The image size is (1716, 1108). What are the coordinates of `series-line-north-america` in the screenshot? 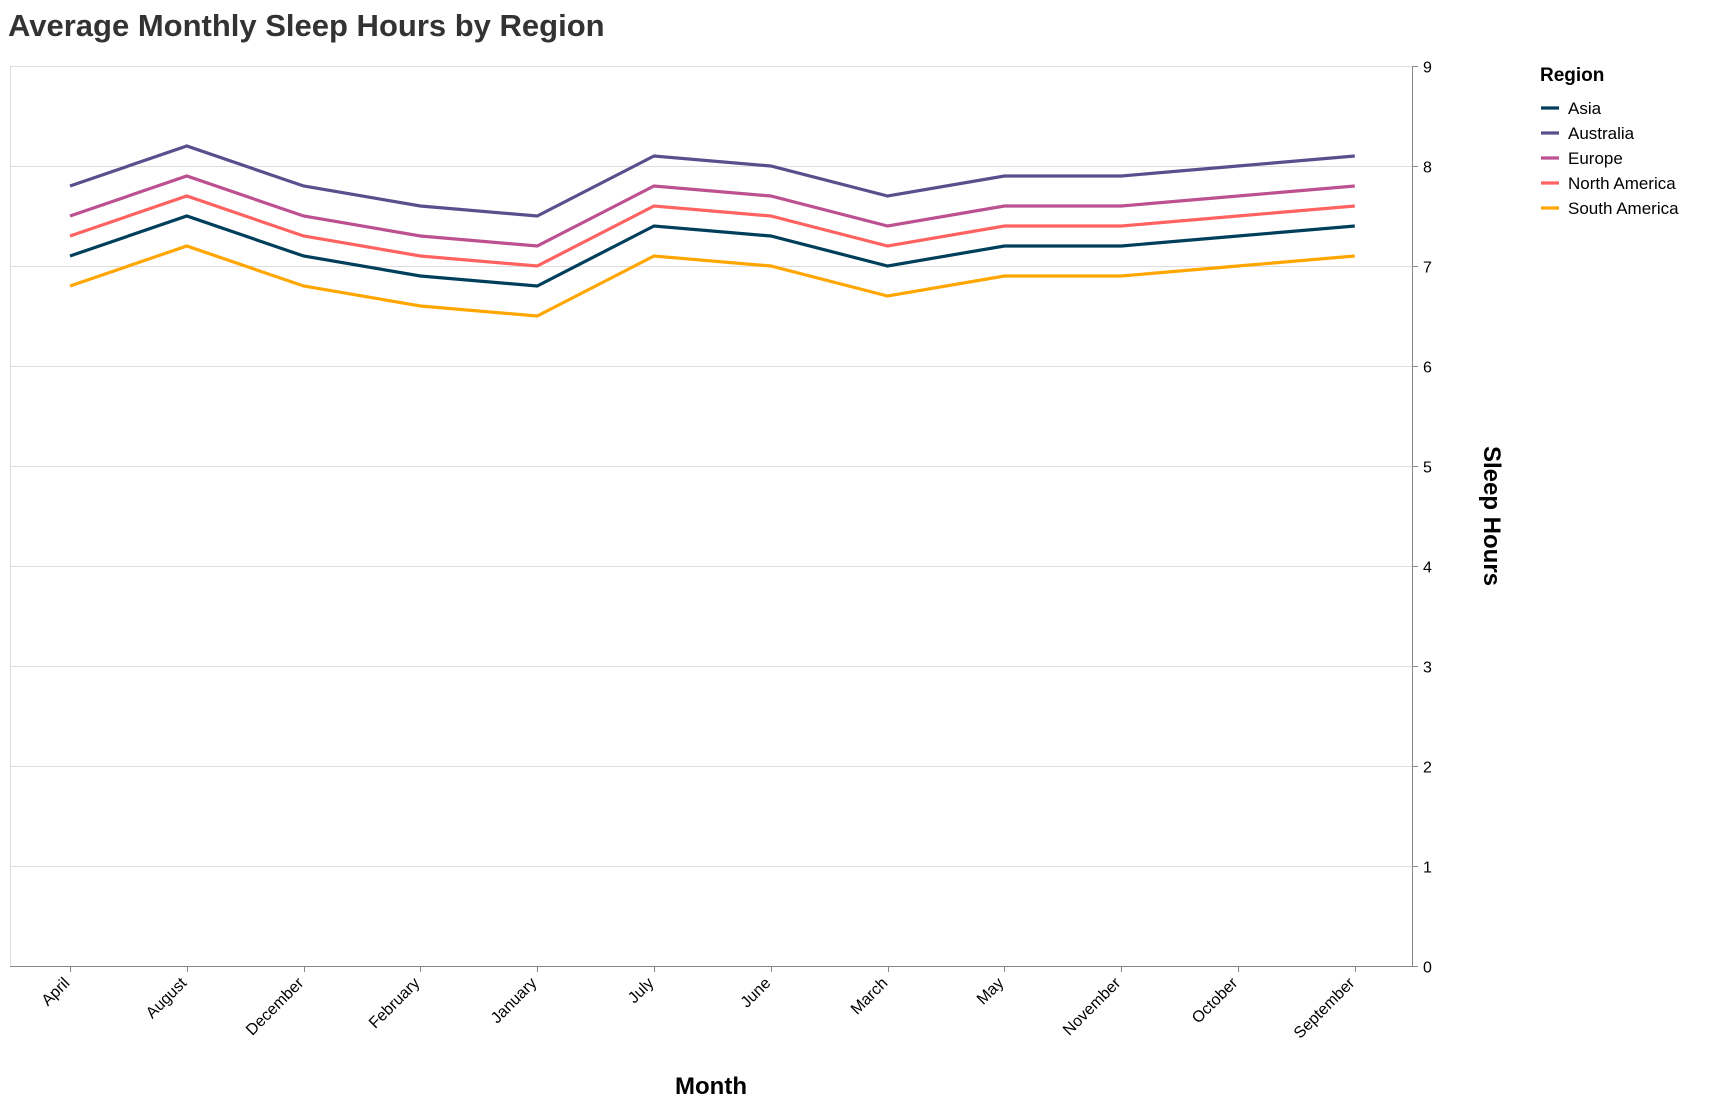 It's located at (712, 231).